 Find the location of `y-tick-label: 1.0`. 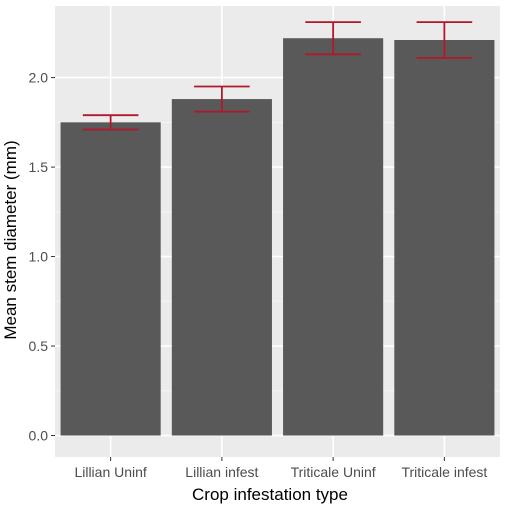

y-tick-label: 1.0 is located at coordinates (39, 257).